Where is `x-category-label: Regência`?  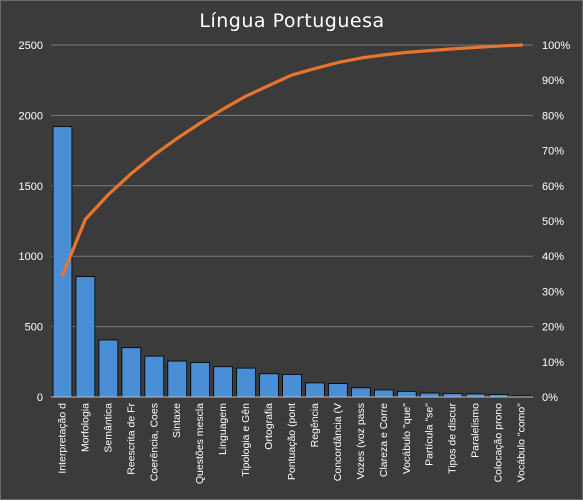
x-category-label: Regência is located at coordinates (315, 425).